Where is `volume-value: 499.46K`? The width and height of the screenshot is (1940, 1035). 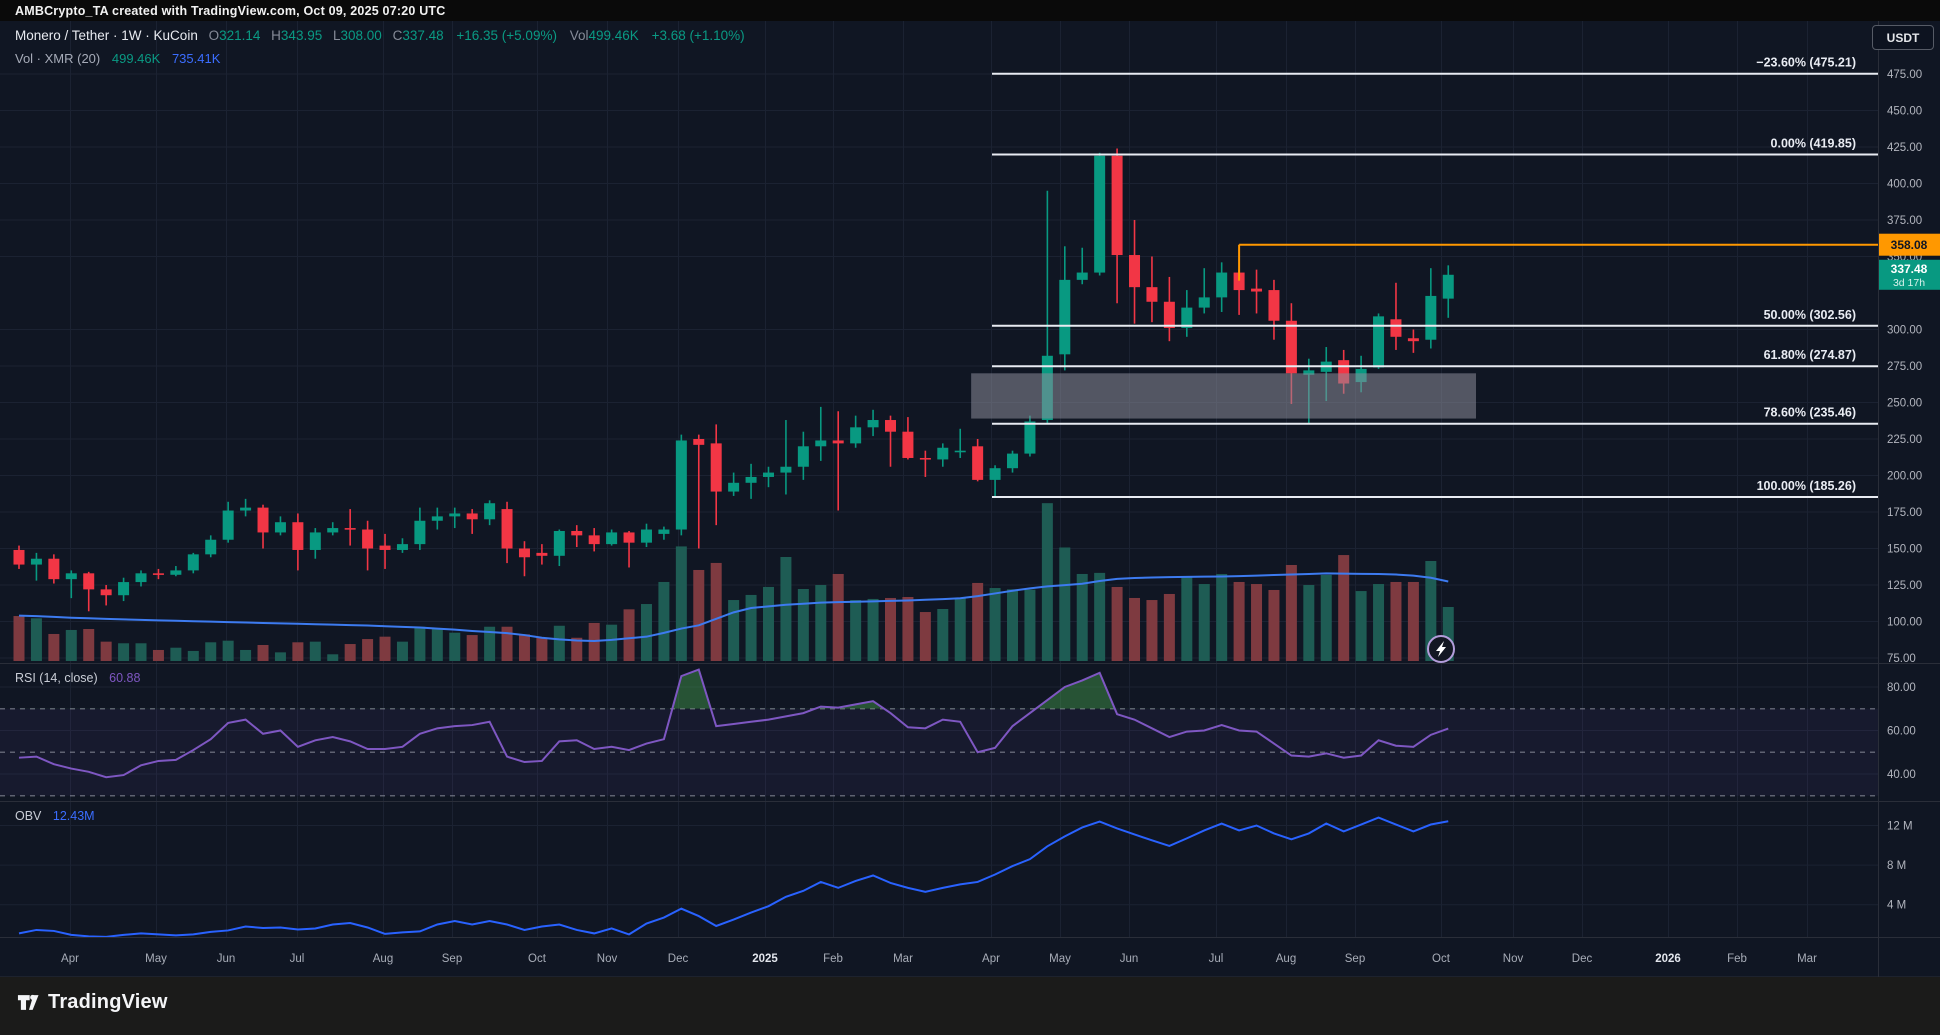
volume-value: 499.46K is located at coordinates (613, 35).